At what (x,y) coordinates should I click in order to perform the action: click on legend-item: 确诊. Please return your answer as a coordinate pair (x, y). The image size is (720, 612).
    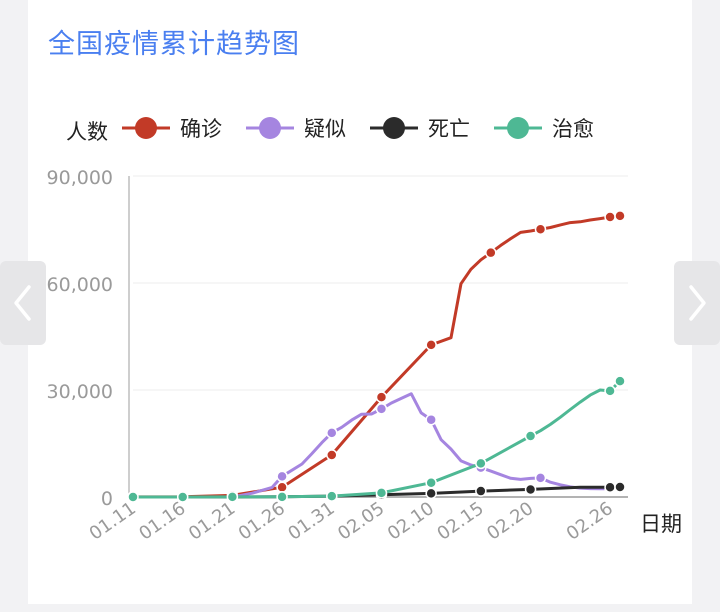
    Looking at the image, I should click on (172, 129).